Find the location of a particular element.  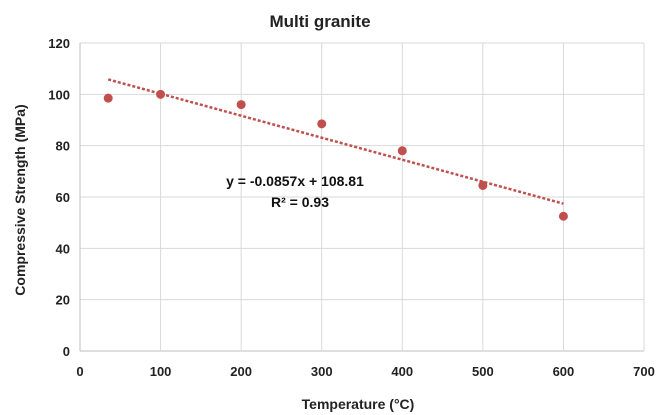

x-tick-label: 400 is located at coordinates (402, 371).